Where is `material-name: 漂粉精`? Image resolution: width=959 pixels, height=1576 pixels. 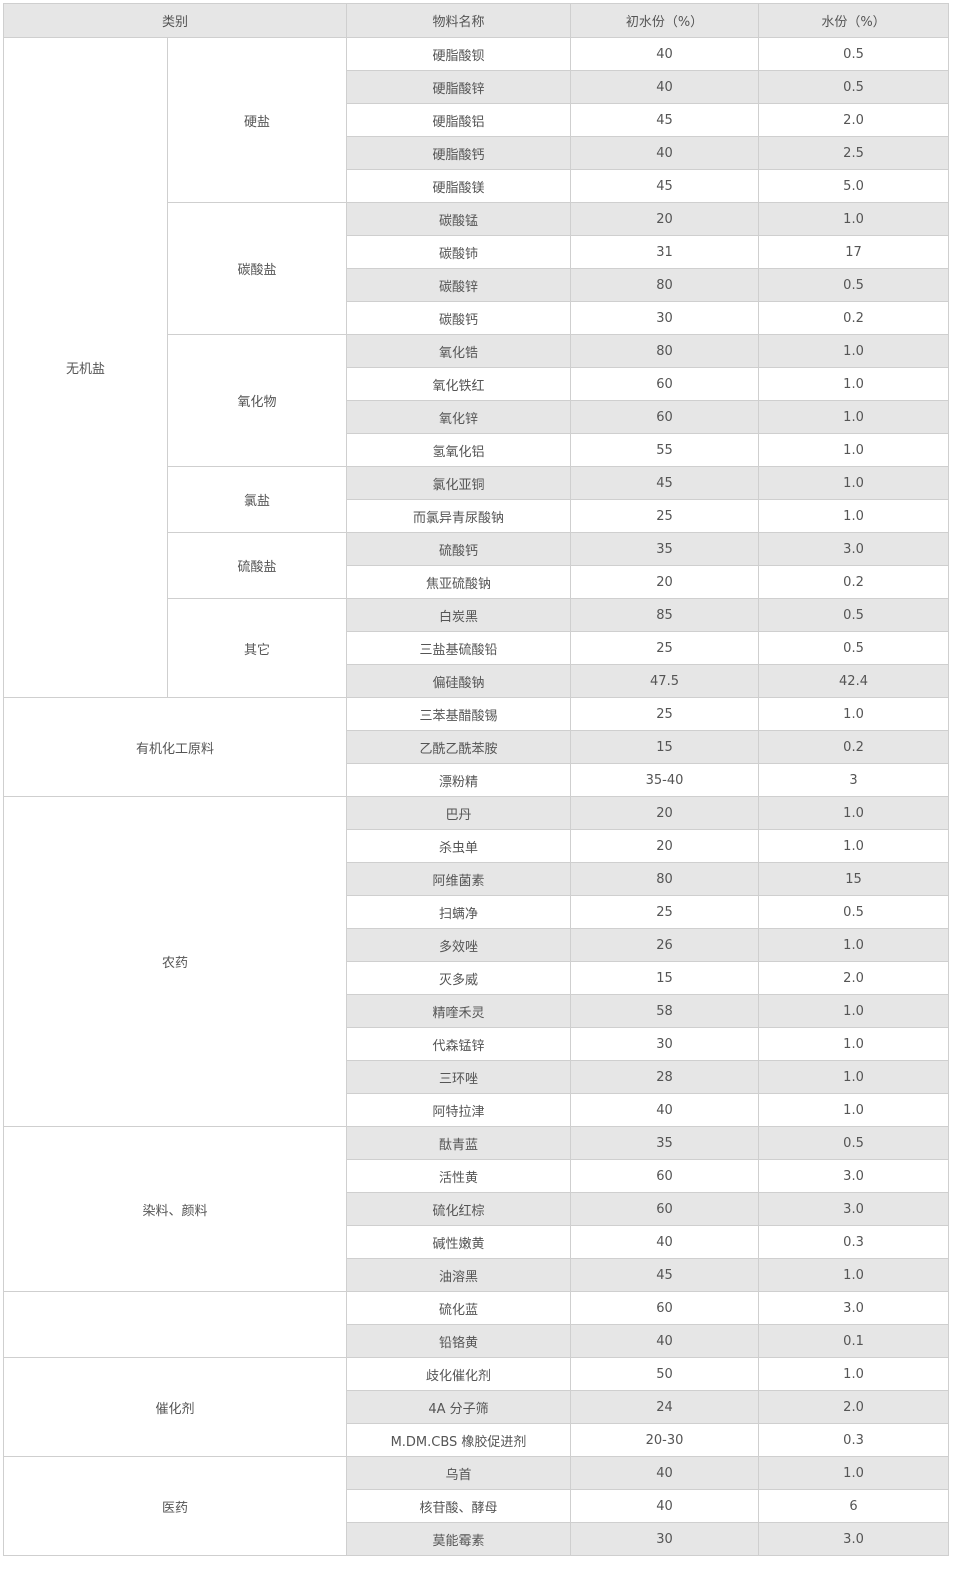 material-name: 漂粉精 is located at coordinates (459, 780).